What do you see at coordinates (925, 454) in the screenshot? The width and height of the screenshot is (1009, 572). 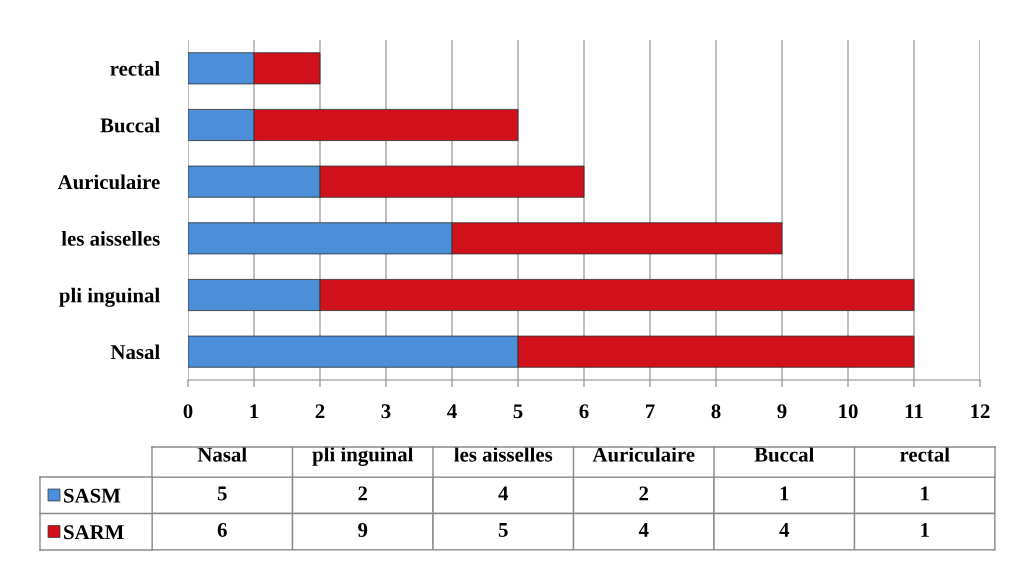 I see `x-tick-label: rectal` at bounding box center [925, 454].